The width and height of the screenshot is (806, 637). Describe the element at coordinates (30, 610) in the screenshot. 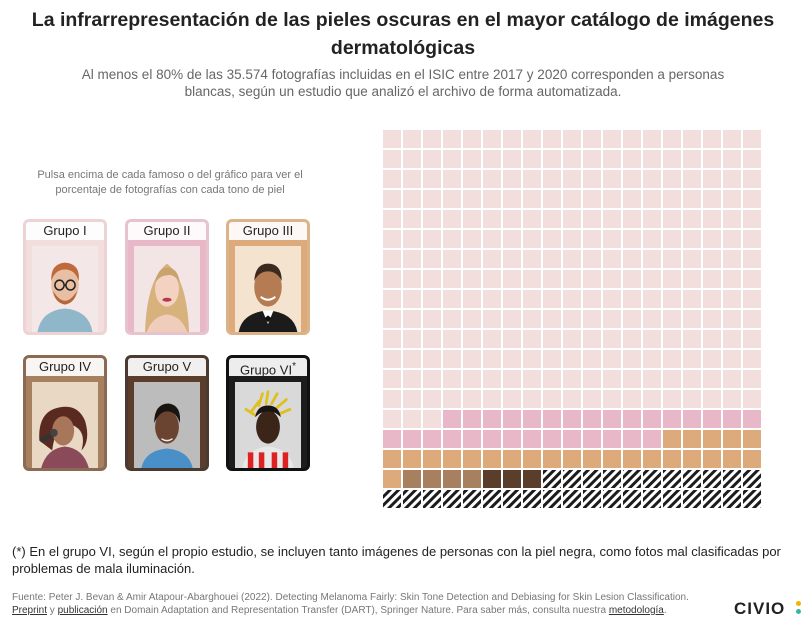

I see `preprint-link: Preprint` at that location.